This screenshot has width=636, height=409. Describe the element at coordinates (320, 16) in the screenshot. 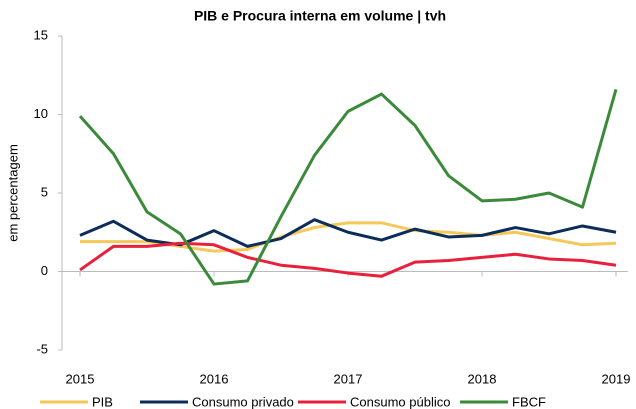

I see `chart-title: PIB e Procura interna em volume | tvh` at that location.